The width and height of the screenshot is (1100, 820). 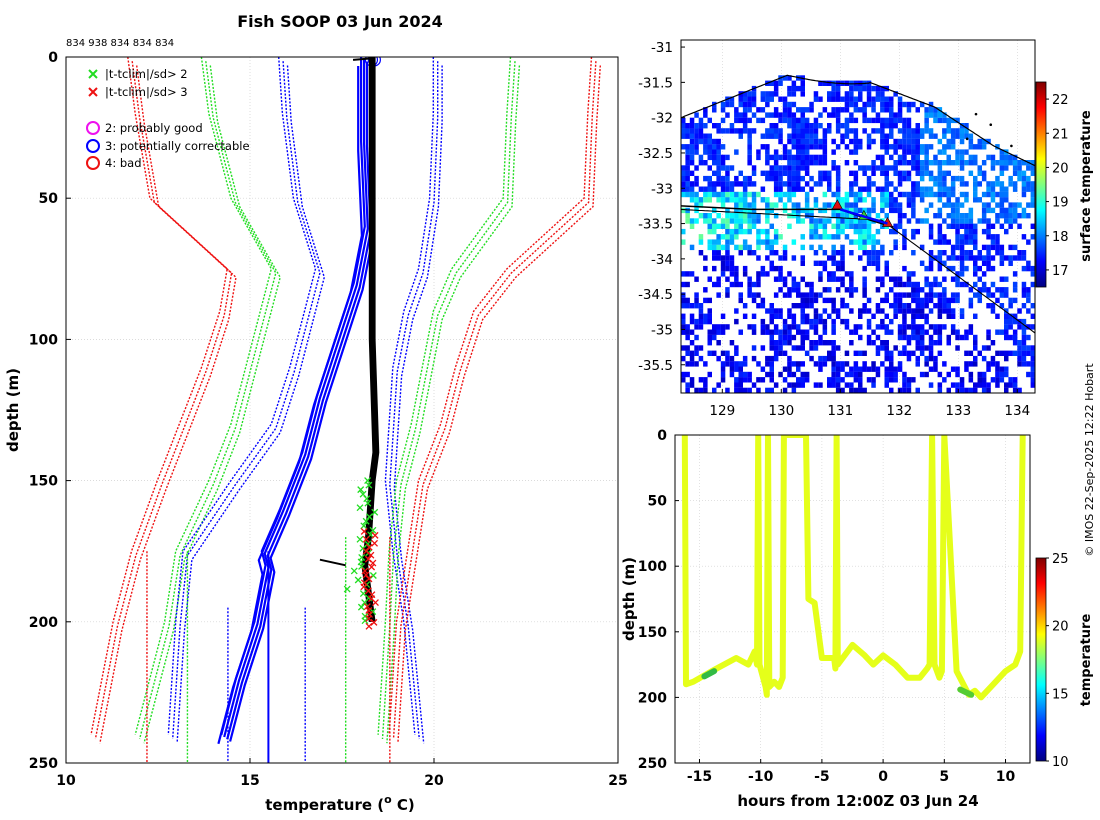 I want to click on red-flag-mark, so click(x=369, y=547).